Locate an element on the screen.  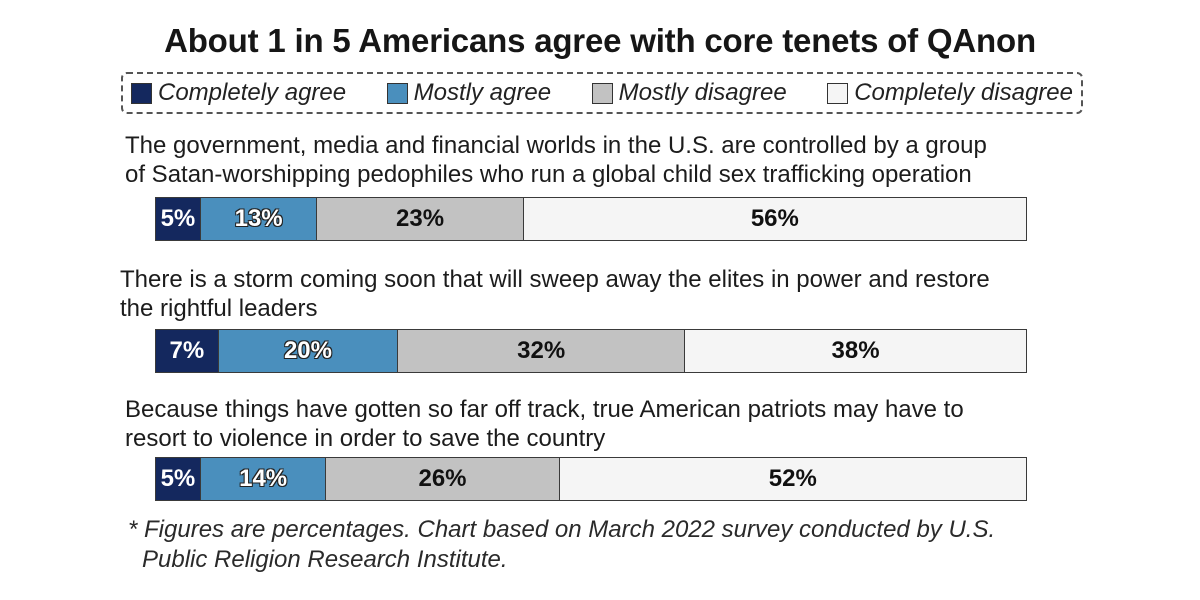
legend-label: Mostly agree is located at coordinates (482, 92).